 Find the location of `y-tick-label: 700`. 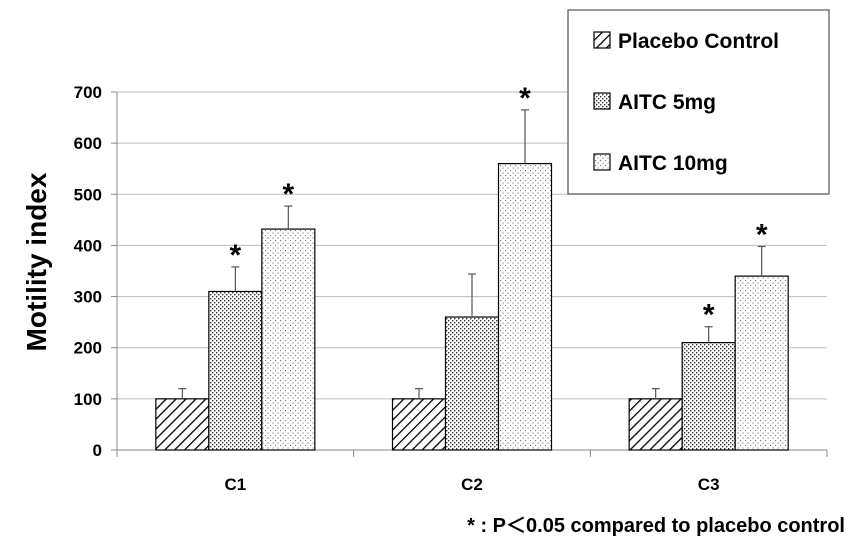

y-tick-label: 700 is located at coordinates (88, 92).